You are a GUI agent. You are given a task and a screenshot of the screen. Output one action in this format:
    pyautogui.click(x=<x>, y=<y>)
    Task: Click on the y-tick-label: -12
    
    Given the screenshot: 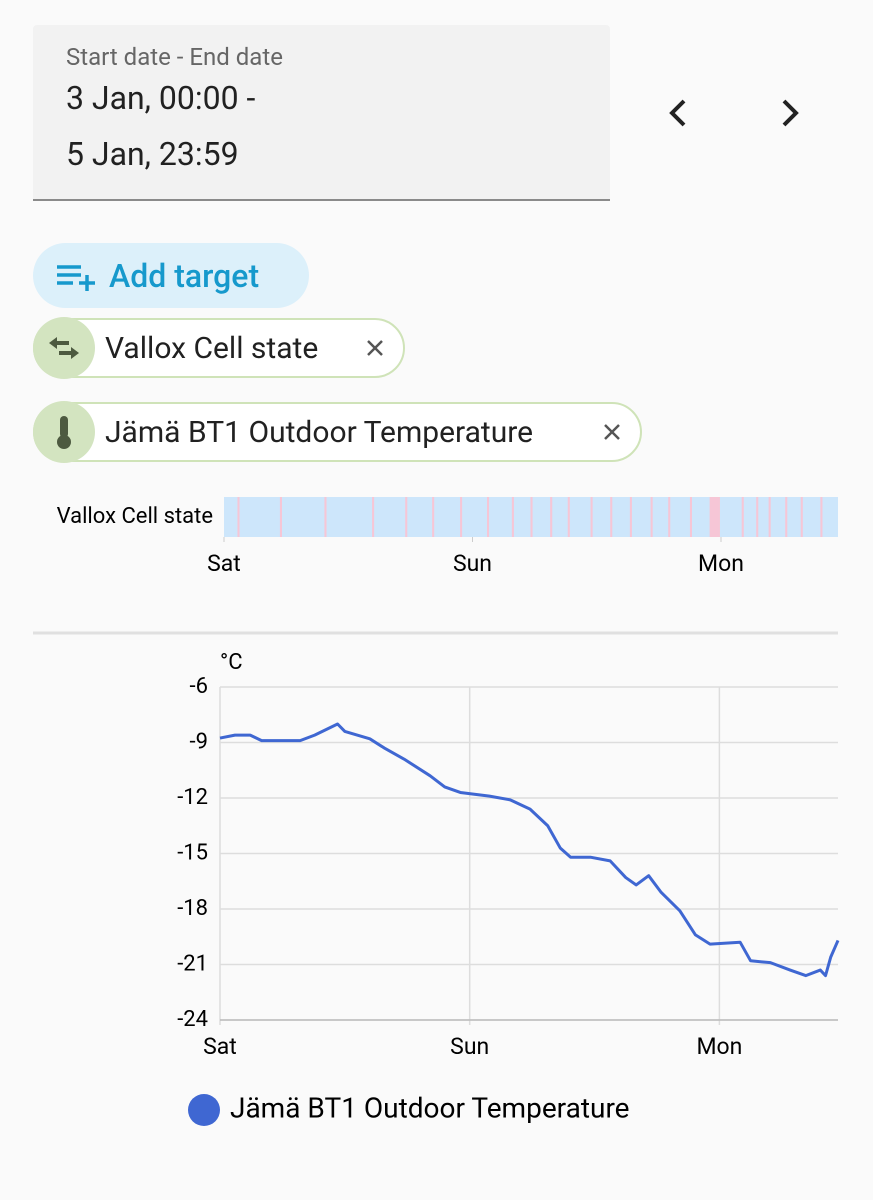 What is the action you would take?
    pyautogui.click(x=192, y=797)
    